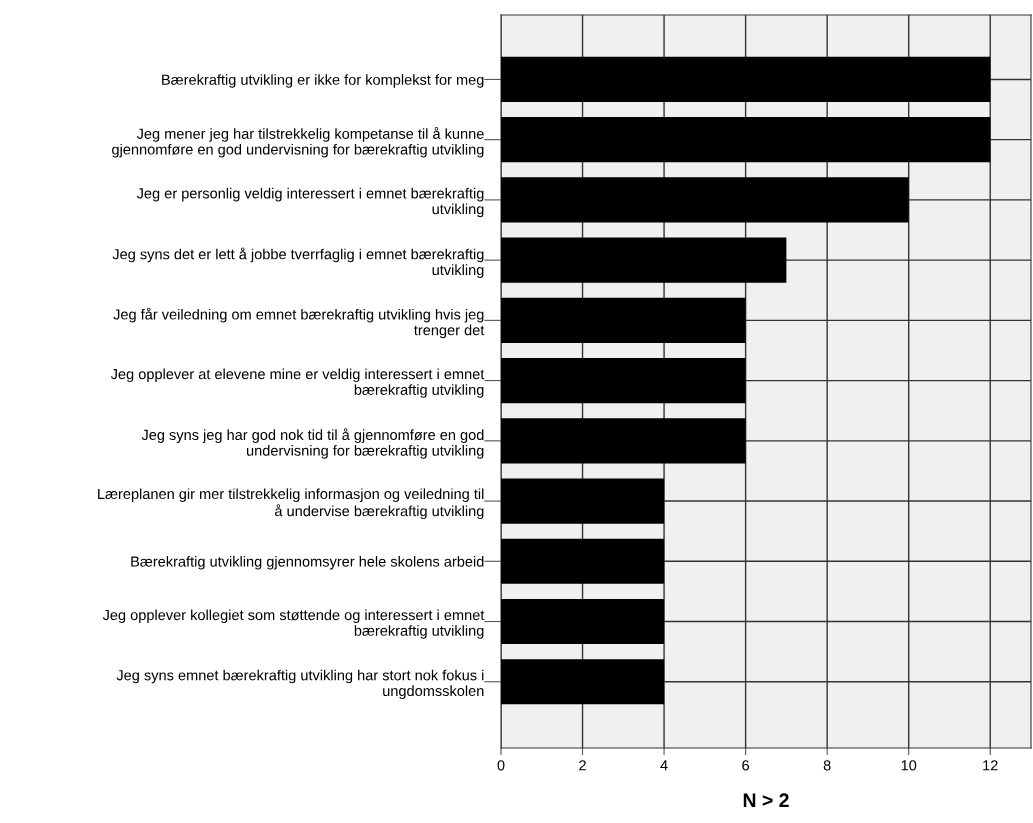 This screenshot has height=823, width=1033. Describe the element at coordinates (300, 684) in the screenshot. I see `y-tick-label: Jeg syns emnet bærekraftig utvikling har stort nok fokus i ungdomsskolen` at that location.